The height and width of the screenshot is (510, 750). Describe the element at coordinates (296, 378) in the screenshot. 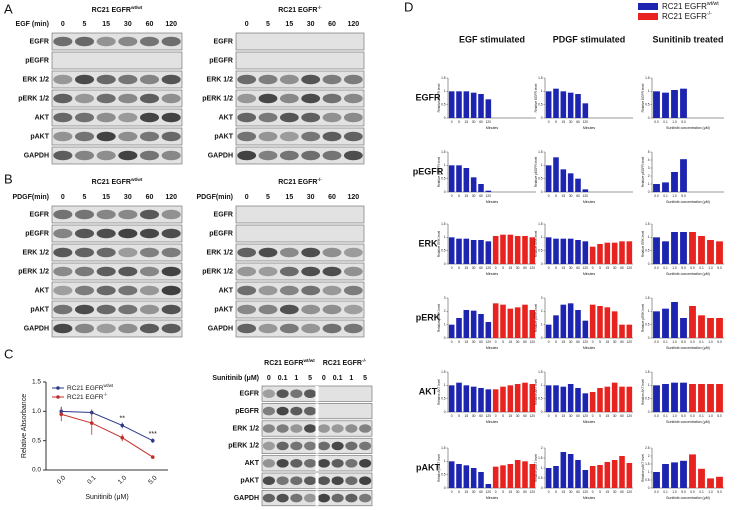

I see `lane-label: 1` at that location.